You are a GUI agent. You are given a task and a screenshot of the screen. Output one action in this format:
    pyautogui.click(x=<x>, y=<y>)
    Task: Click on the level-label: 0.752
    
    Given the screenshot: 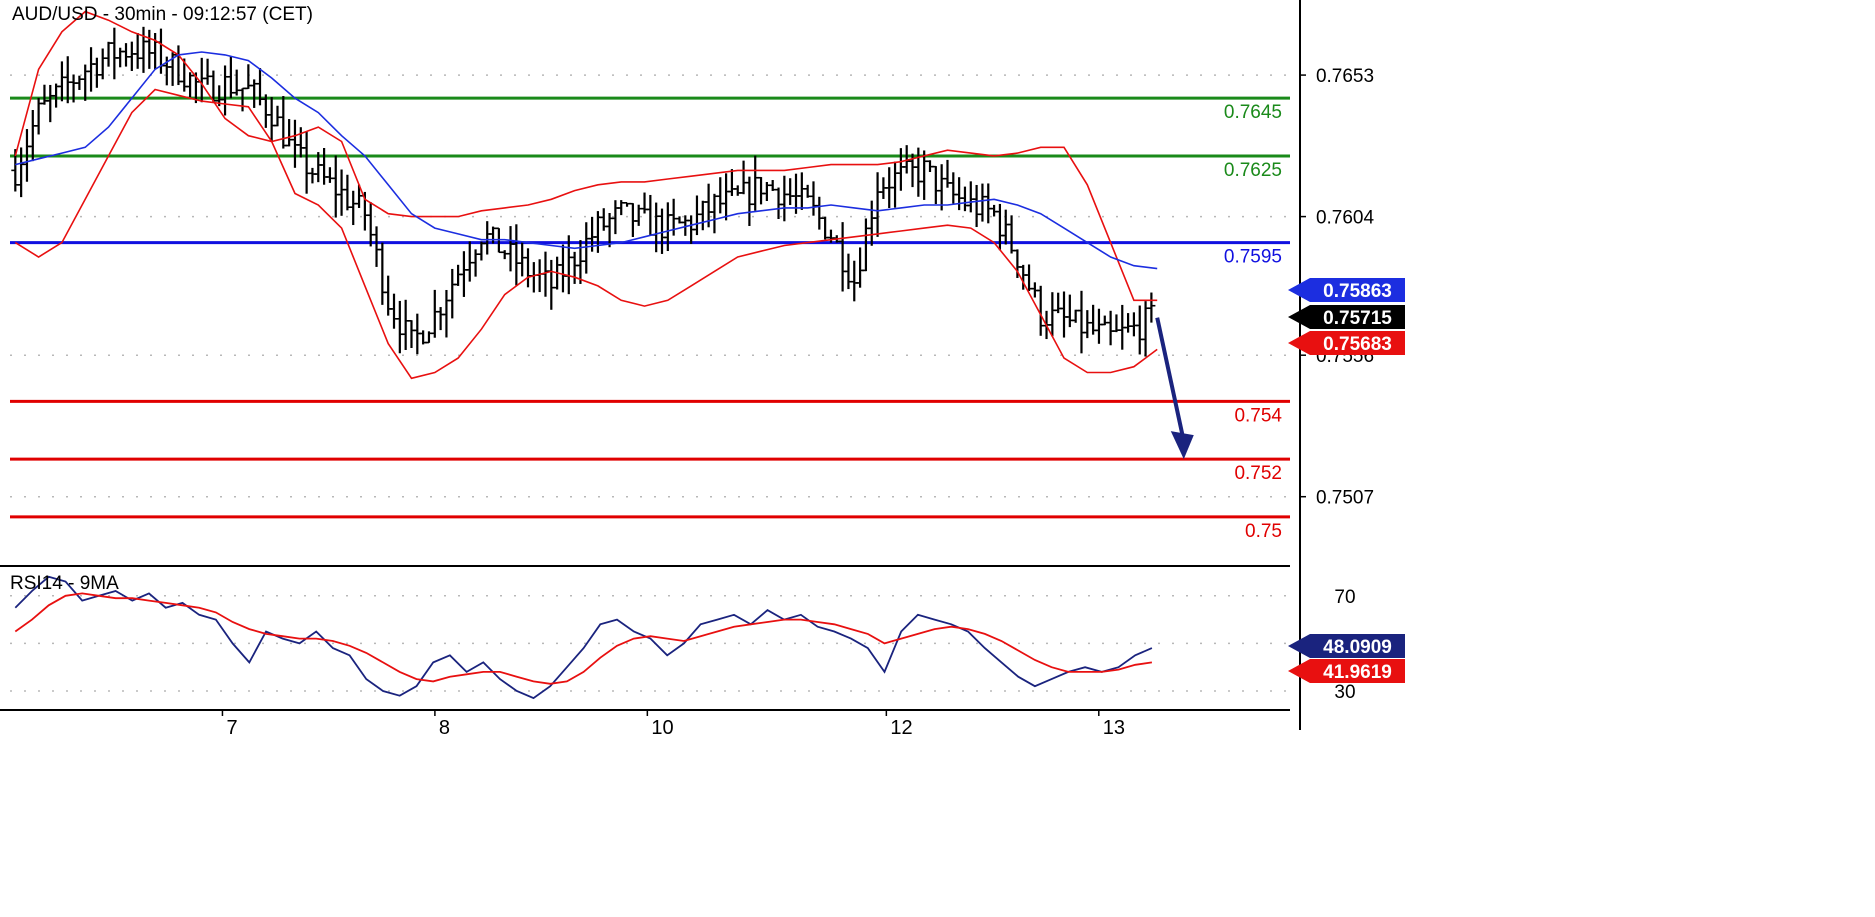 What is the action you would take?
    pyautogui.click(x=1258, y=473)
    